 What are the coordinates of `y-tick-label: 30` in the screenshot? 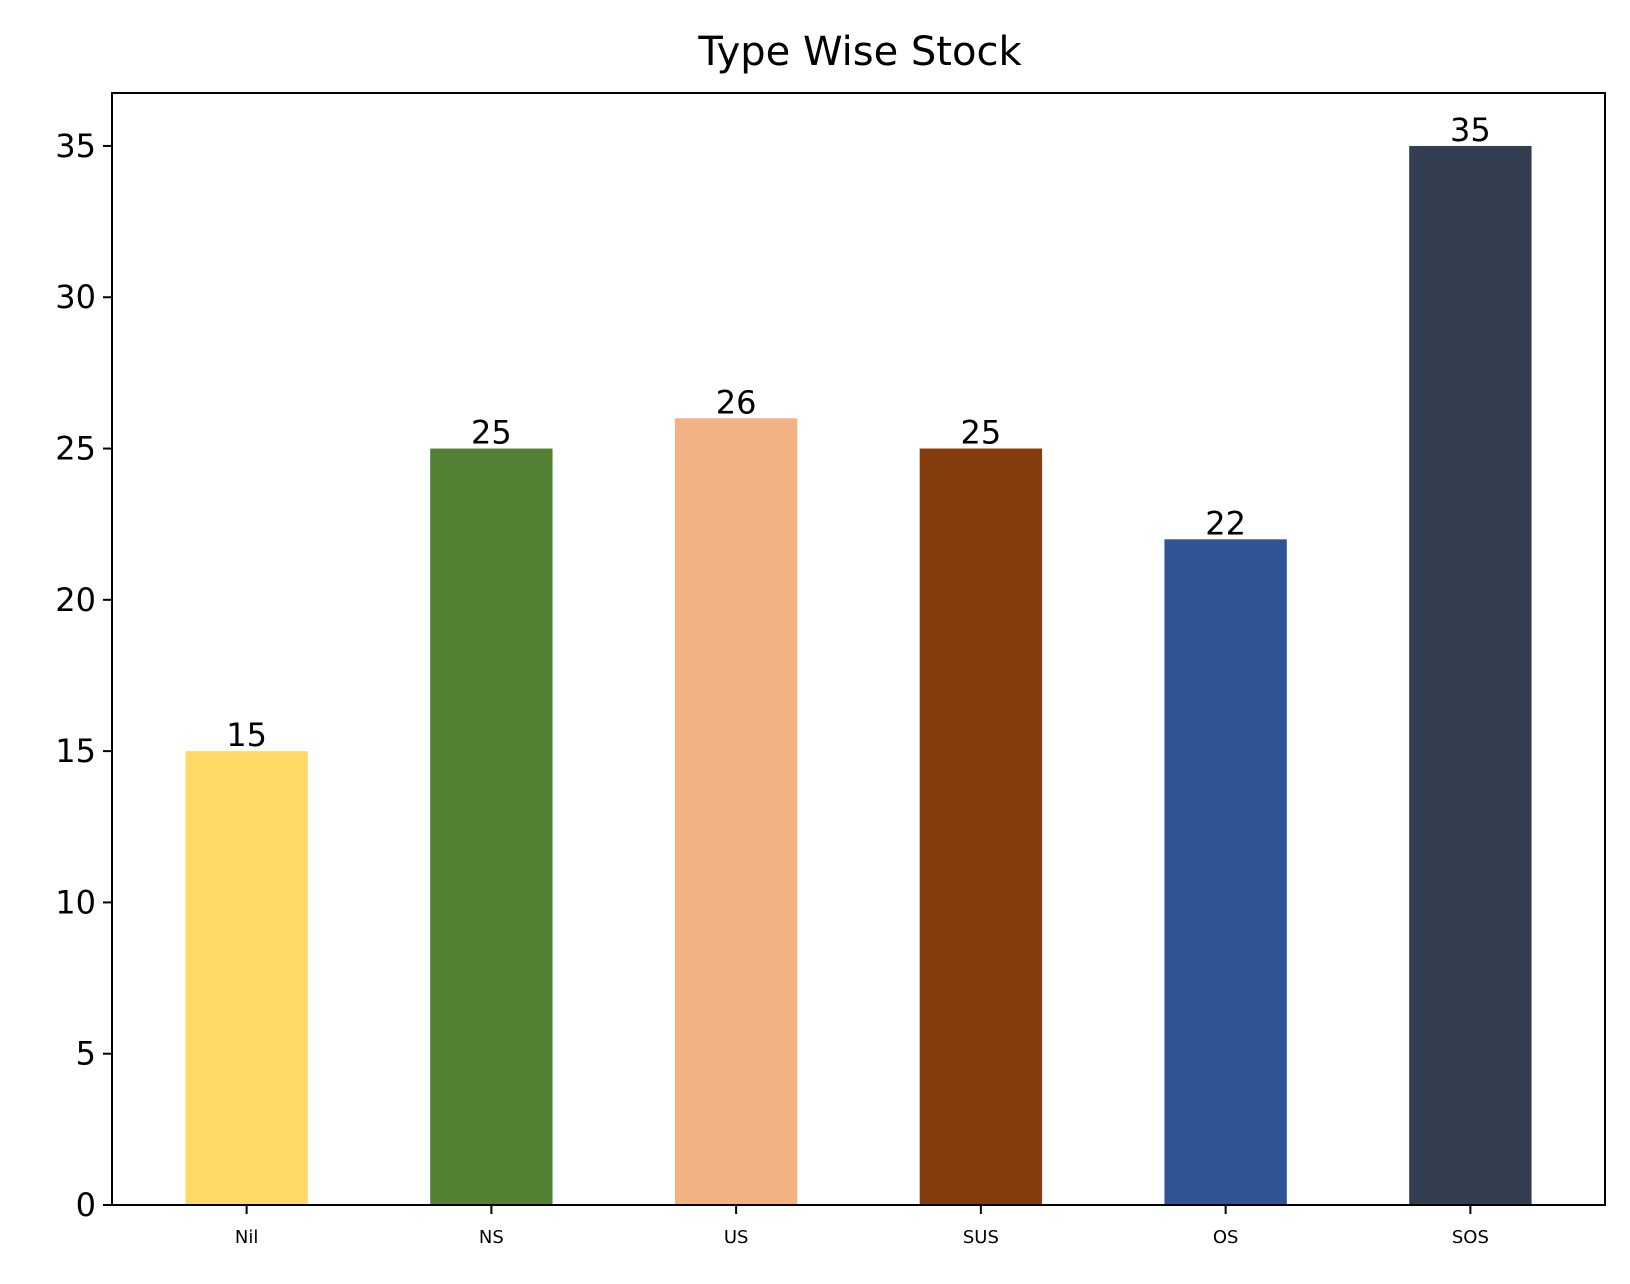 It's located at (75, 297).